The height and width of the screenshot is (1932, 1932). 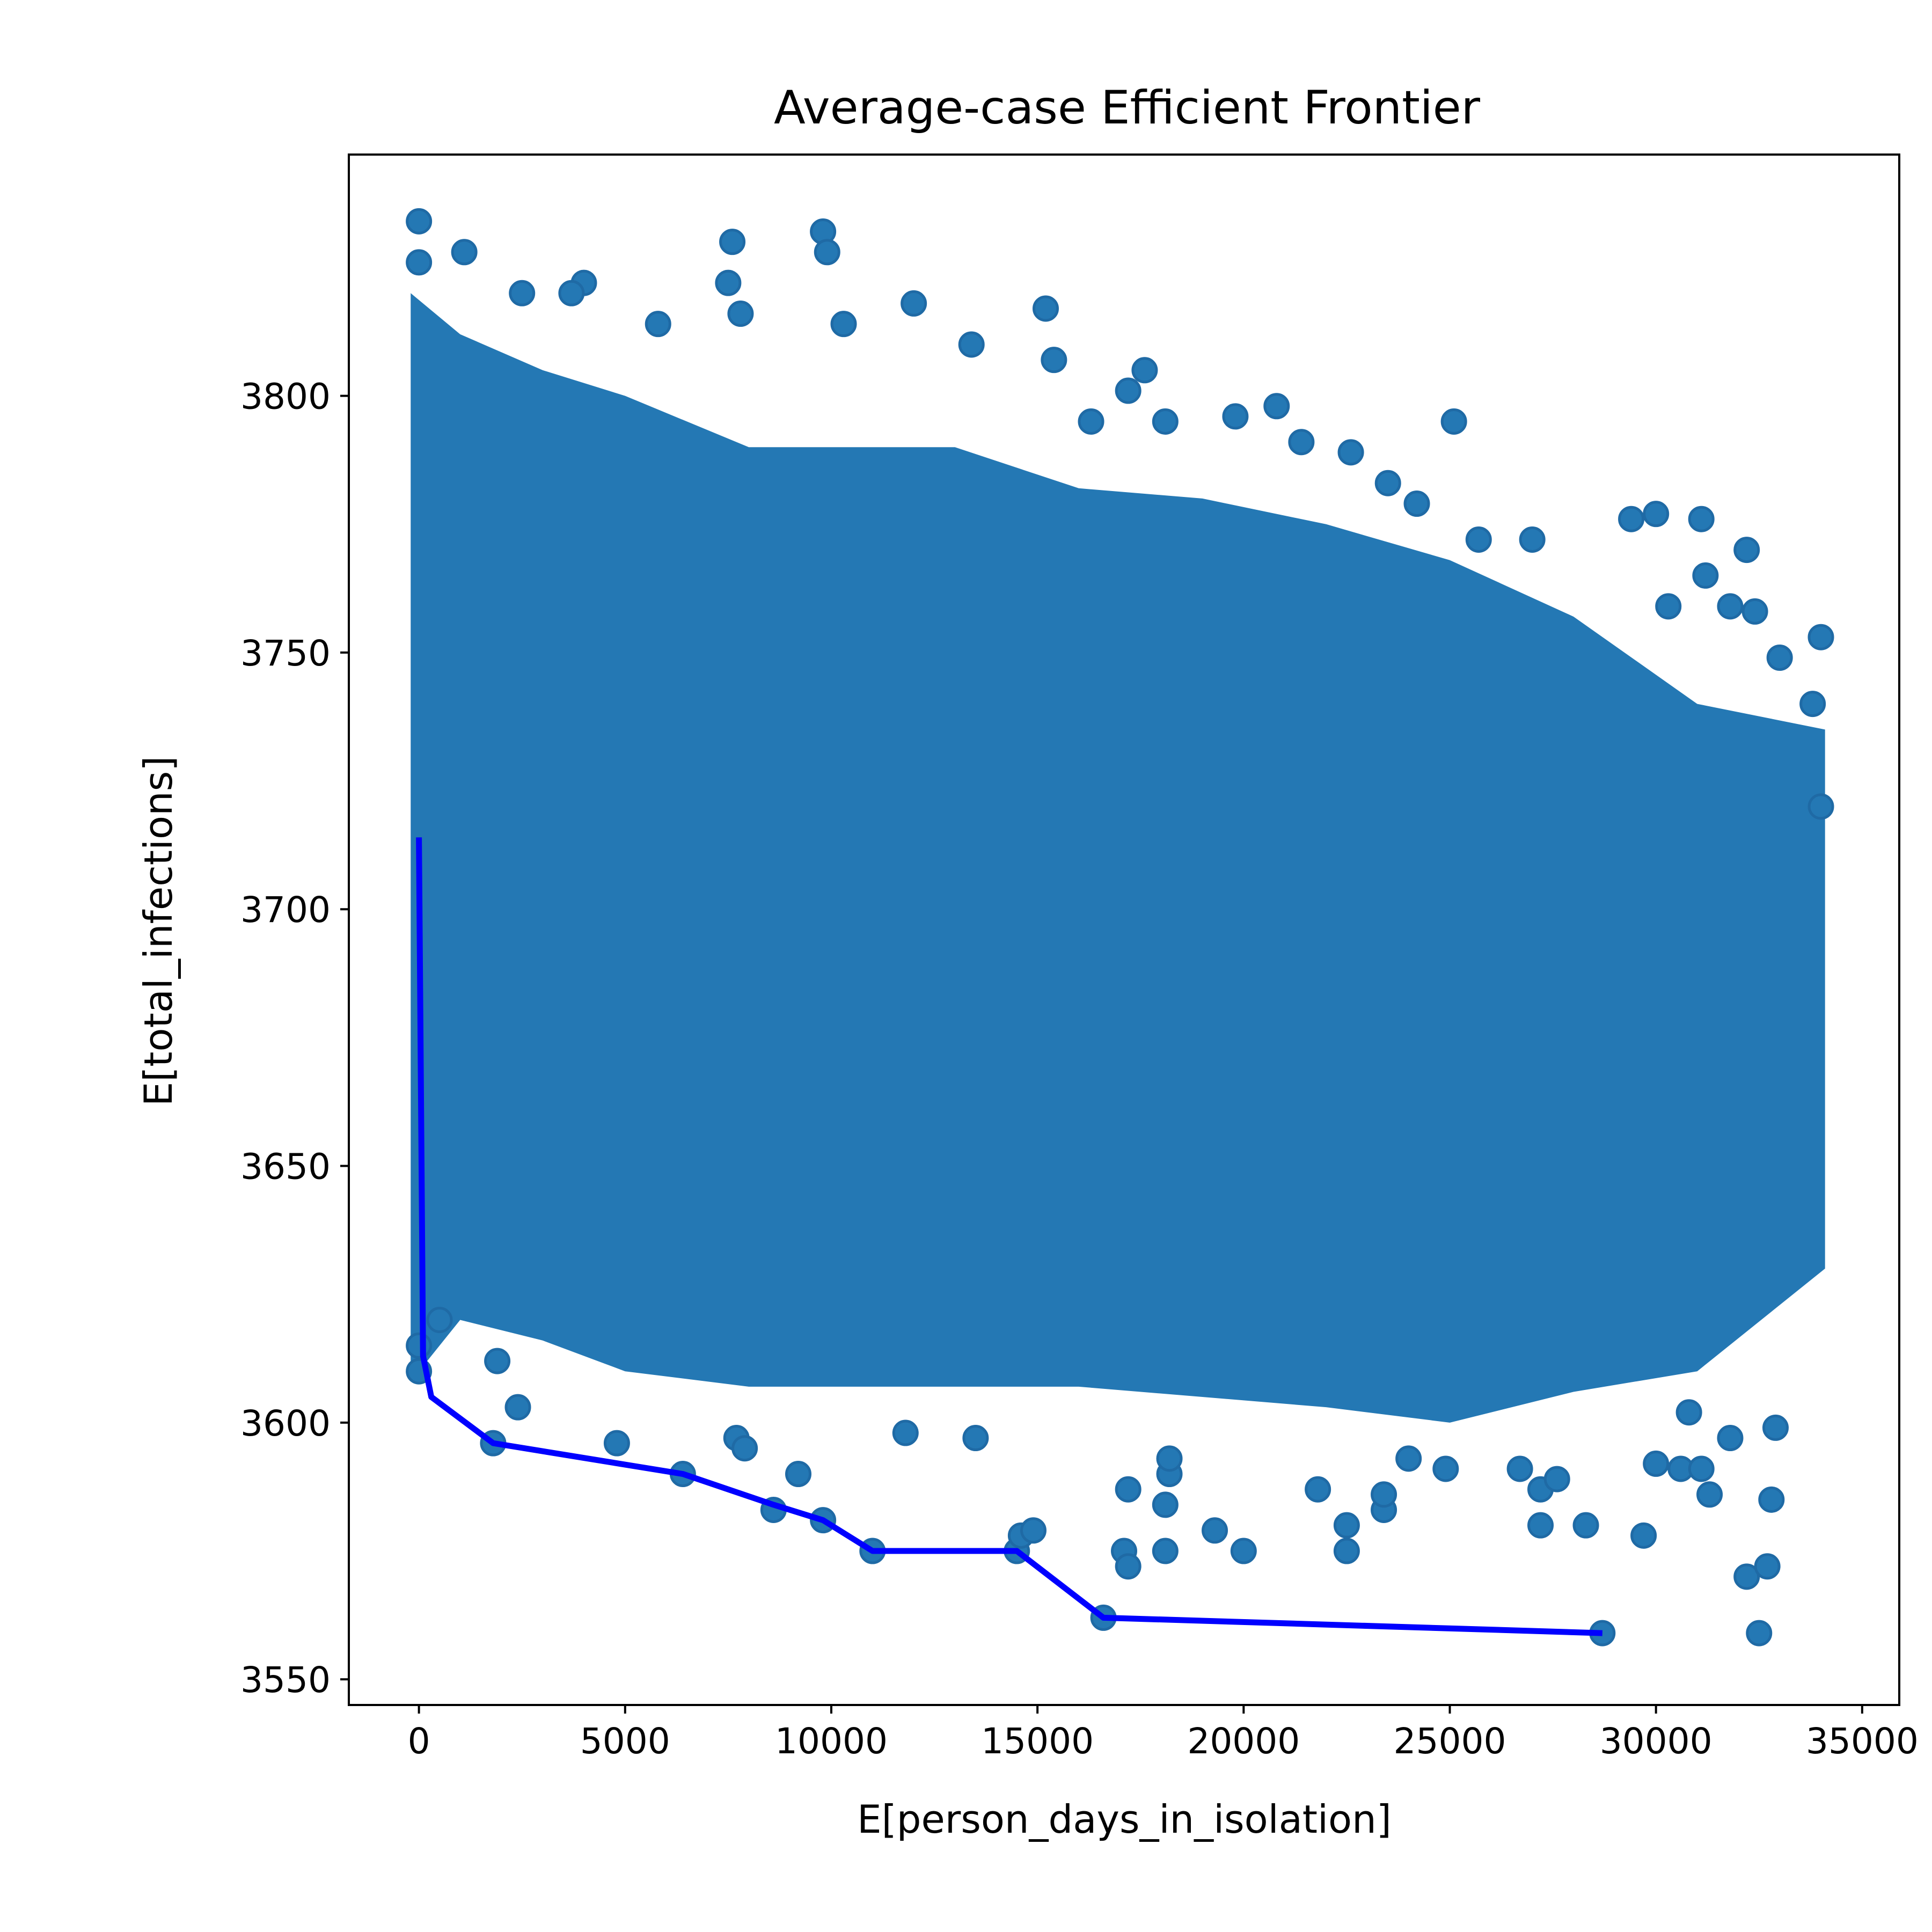 I want to click on x-tick-label: 5000, so click(x=625, y=1741).